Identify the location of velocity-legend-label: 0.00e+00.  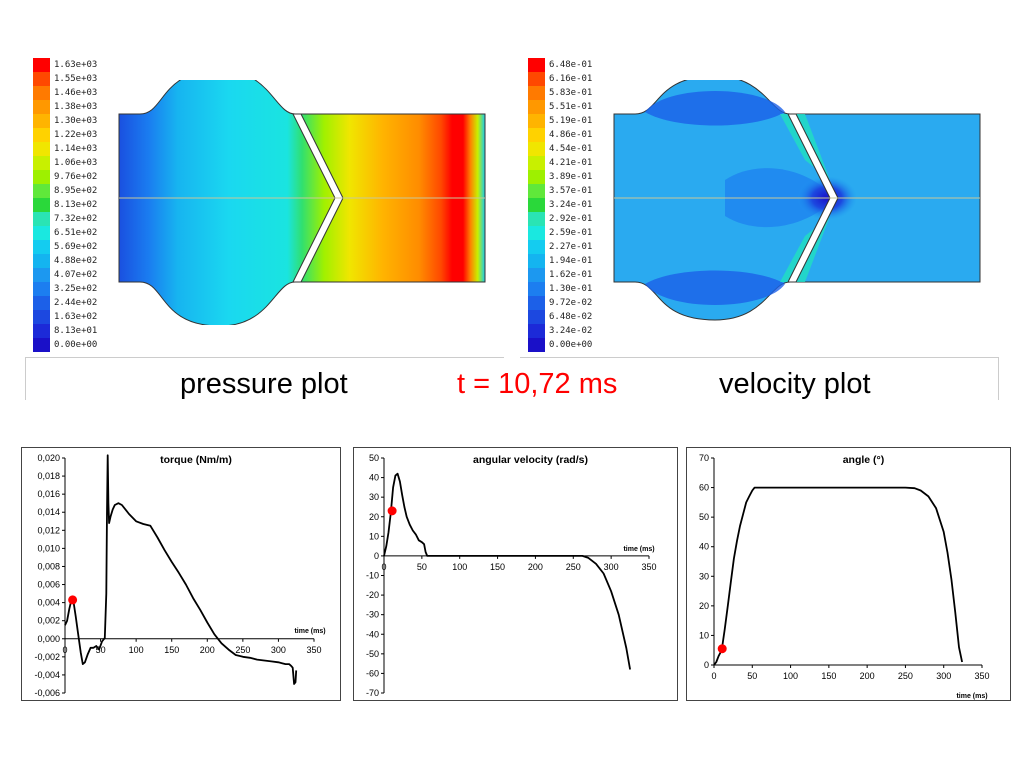
(571, 345).